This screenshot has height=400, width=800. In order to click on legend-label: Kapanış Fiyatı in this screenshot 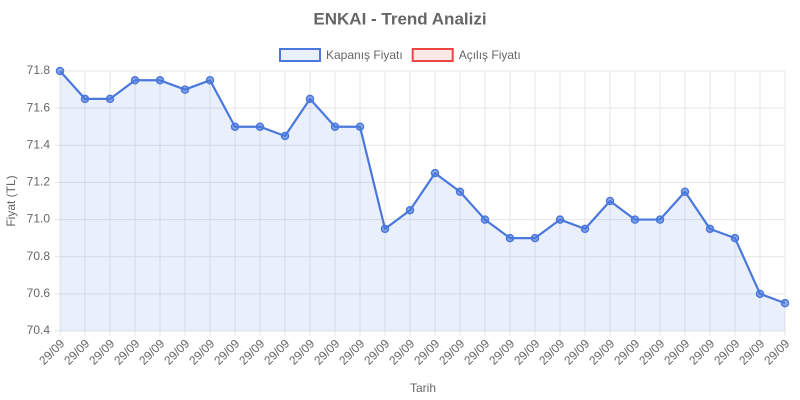, I will do `click(364, 55)`.